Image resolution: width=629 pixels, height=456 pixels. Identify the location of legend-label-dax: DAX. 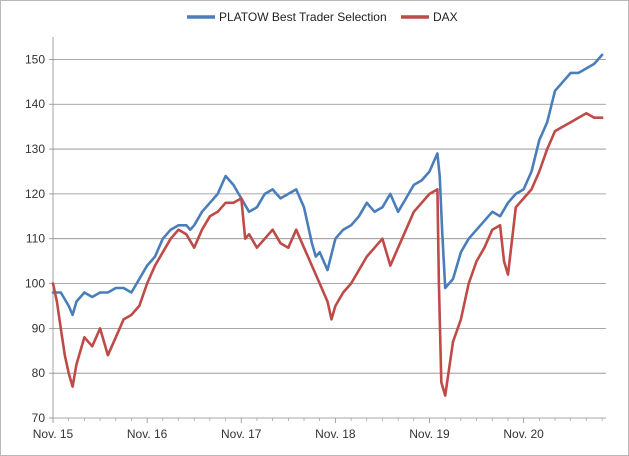
(445, 17).